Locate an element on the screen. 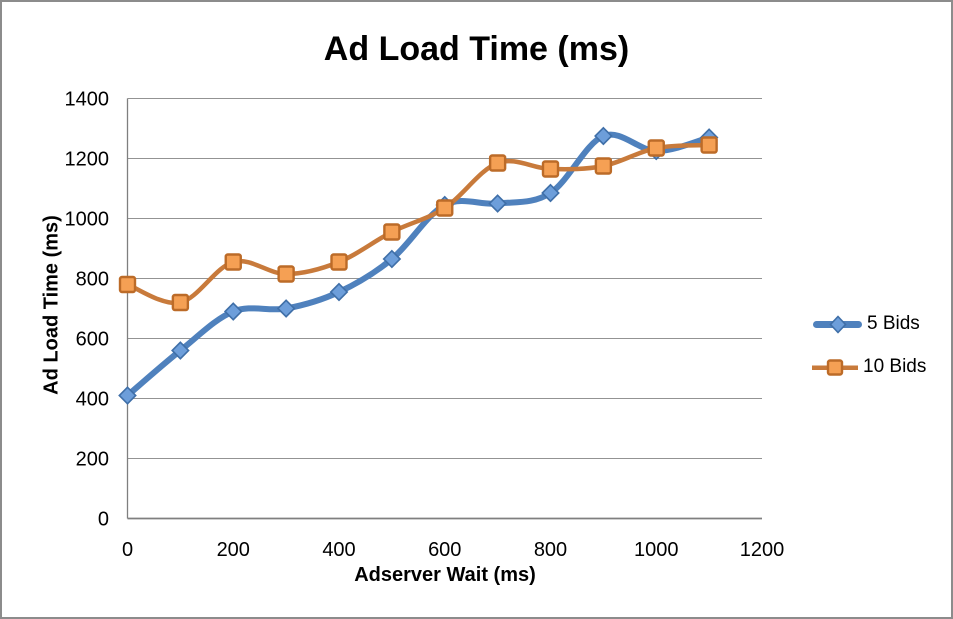 This screenshot has height=619, width=953. y-tick-label: 1000 is located at coordinates (87, 220).